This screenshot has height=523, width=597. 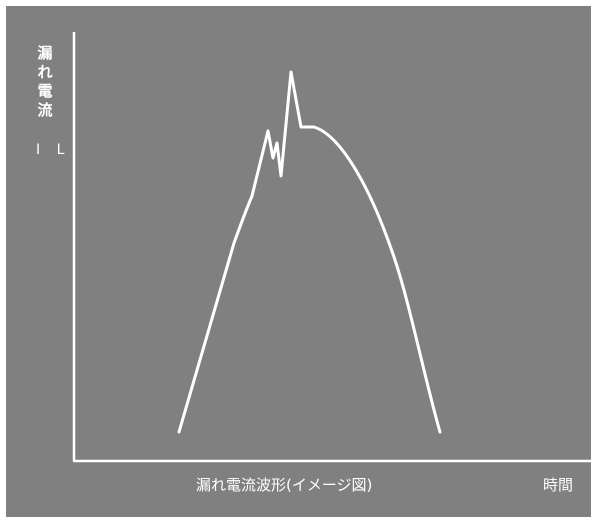 What do you see at coordinates (45, 53) in the screenshot?
I see `y-axis-label-char: 漏` at bounding box center [45, 53].